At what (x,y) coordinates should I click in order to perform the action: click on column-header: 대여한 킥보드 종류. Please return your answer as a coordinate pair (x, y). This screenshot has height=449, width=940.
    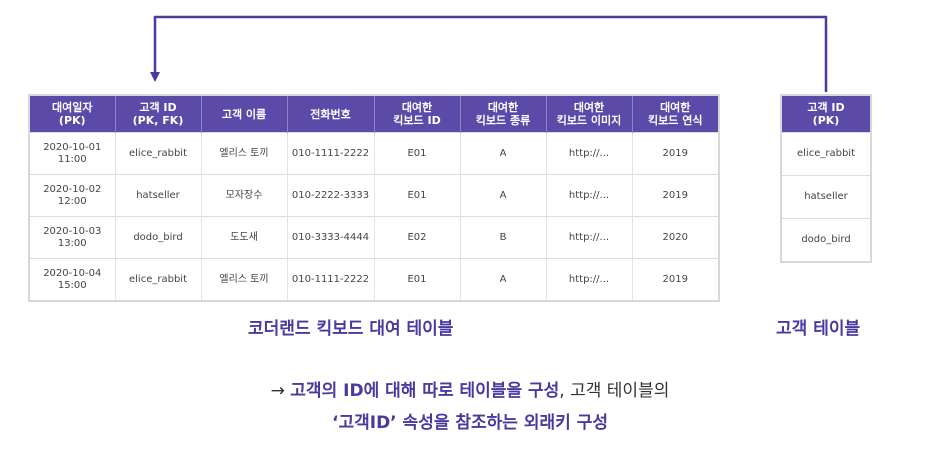
    Looking at the image, I should click on (503, 114).